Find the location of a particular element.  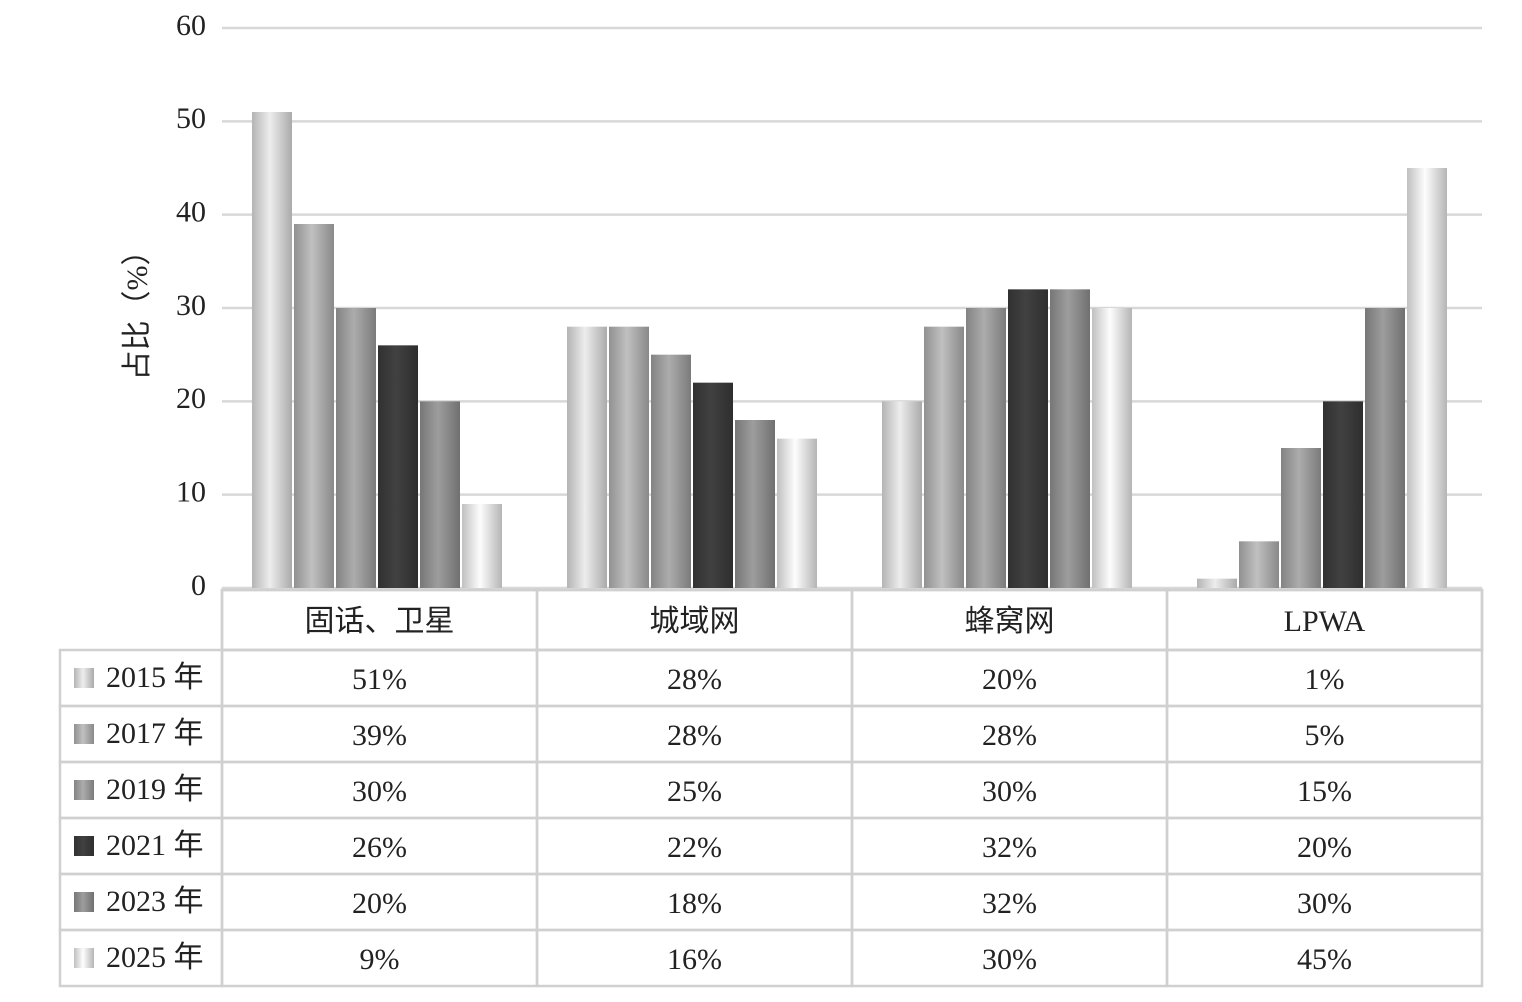

y-tick-label: 40 is located at coordinates (191, 212).